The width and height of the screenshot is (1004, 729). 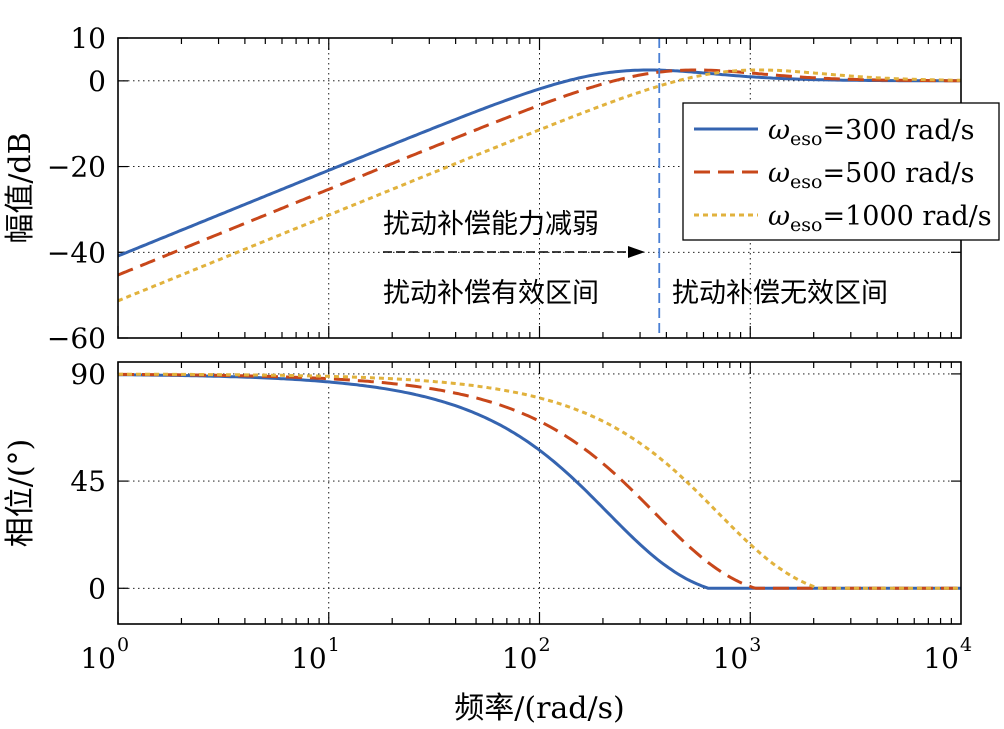 I want to click on legend-box, so click(x=841, y=171).